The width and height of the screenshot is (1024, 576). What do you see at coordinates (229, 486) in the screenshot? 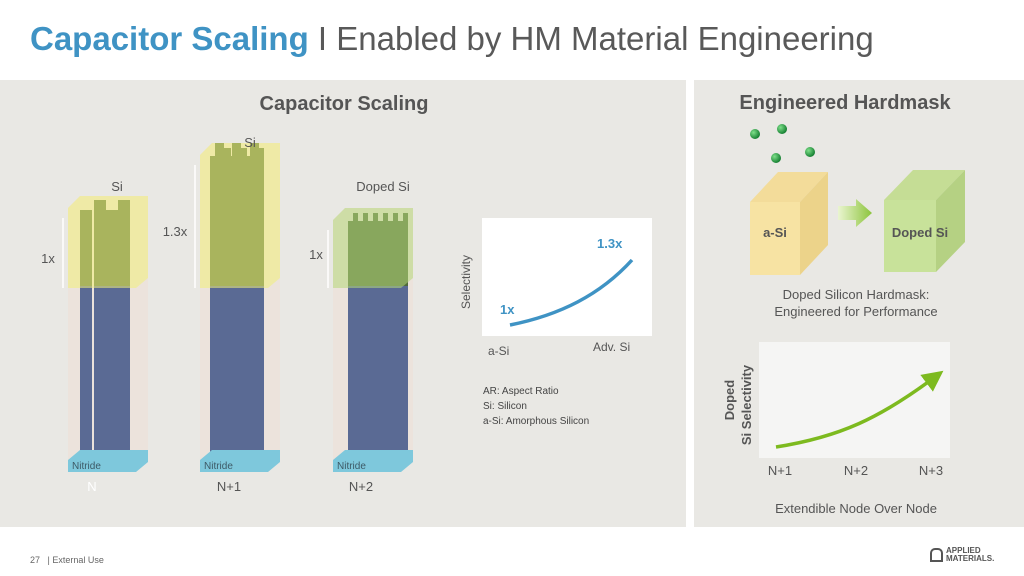
I see `node-label: N+1` at bounding box center [229, 486].